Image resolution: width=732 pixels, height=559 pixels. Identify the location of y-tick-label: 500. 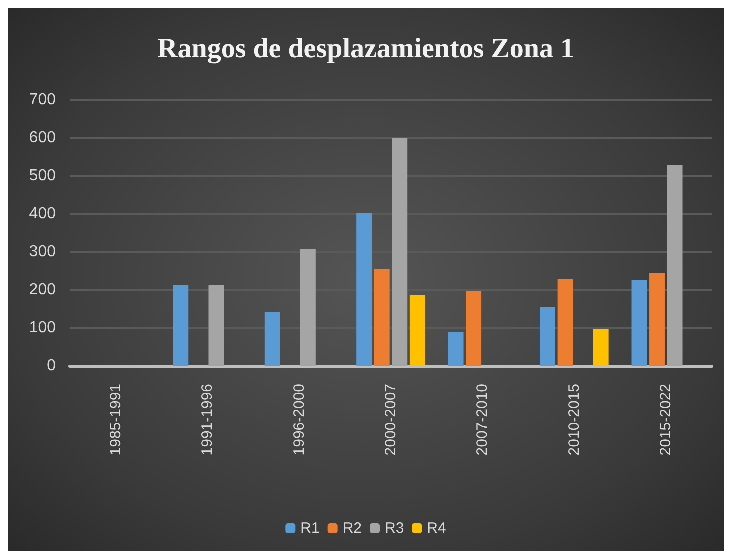
(42, 176).